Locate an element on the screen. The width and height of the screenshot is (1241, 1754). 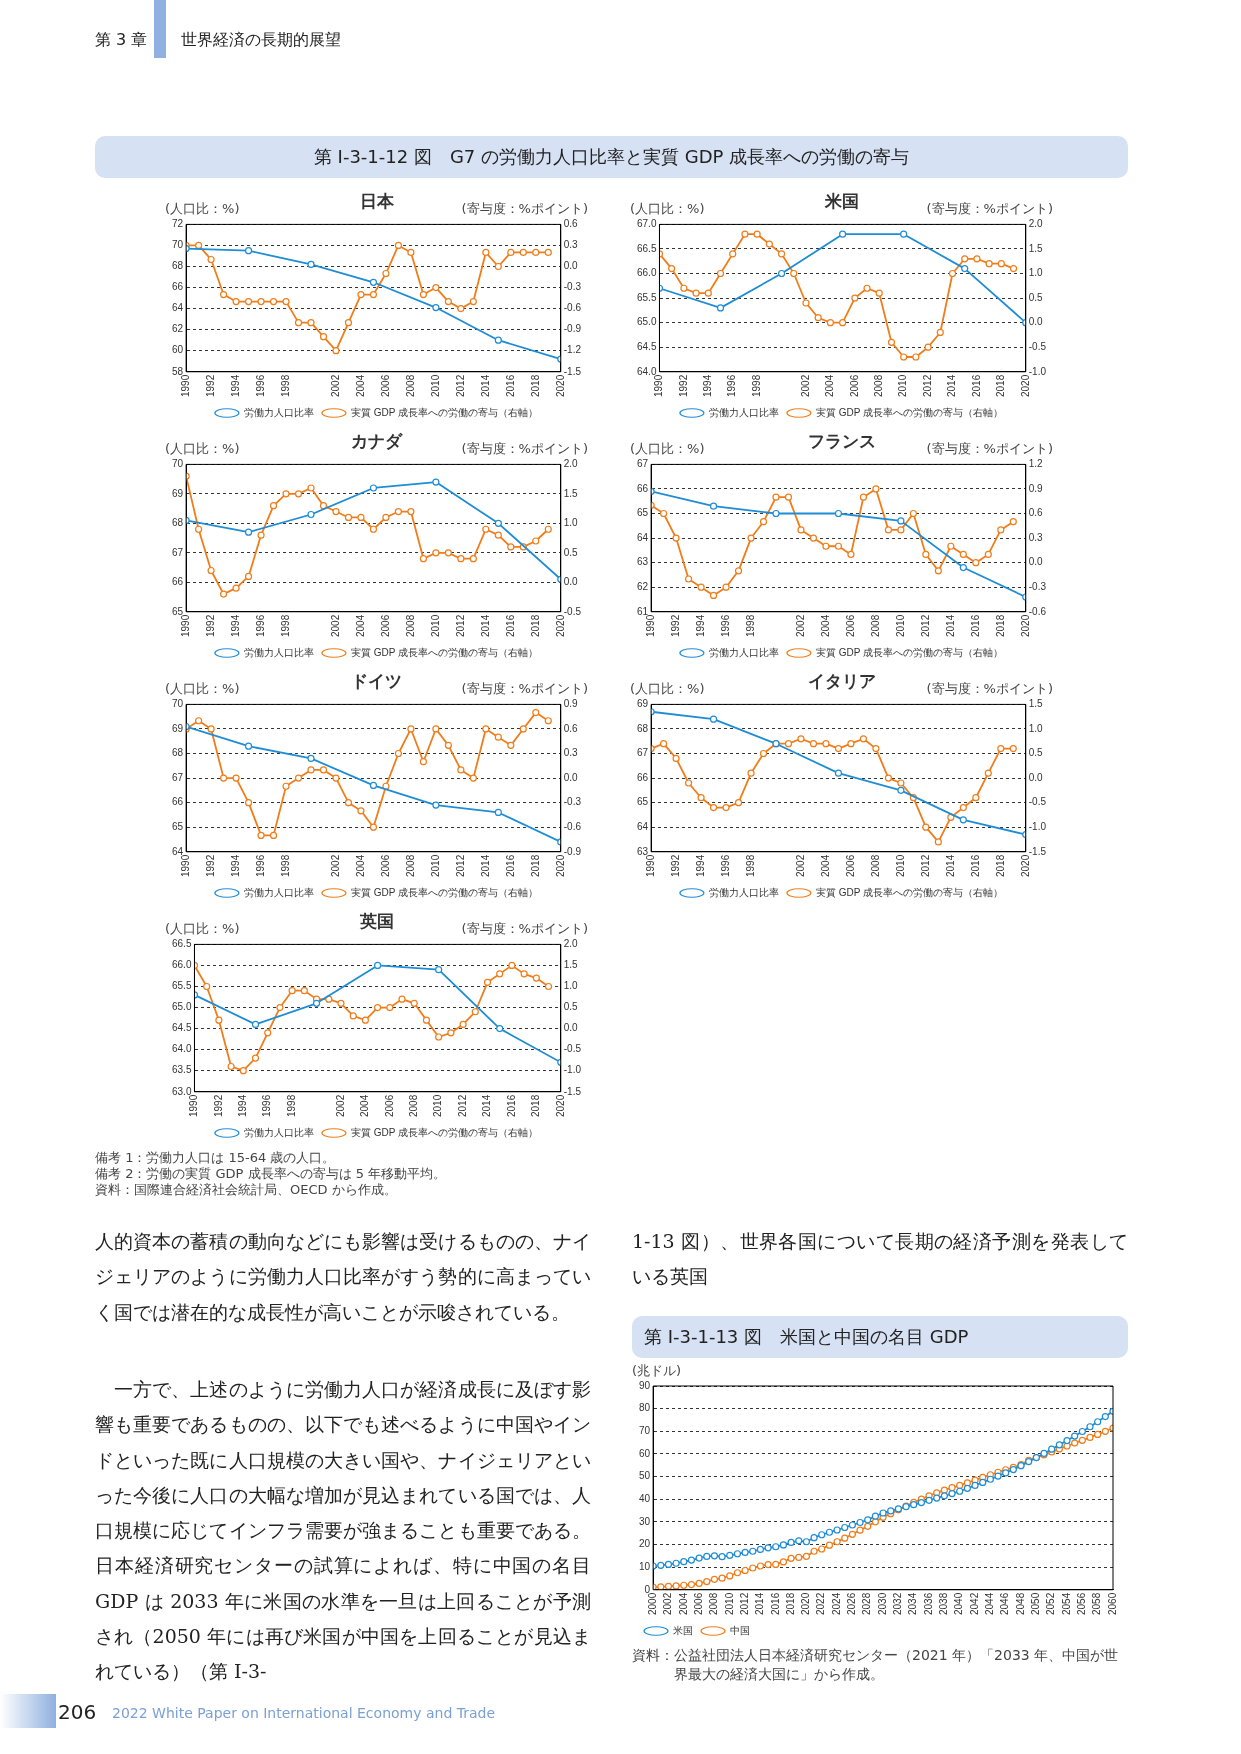
x-tick-label: 2008 is located at coordinates (875, 865).